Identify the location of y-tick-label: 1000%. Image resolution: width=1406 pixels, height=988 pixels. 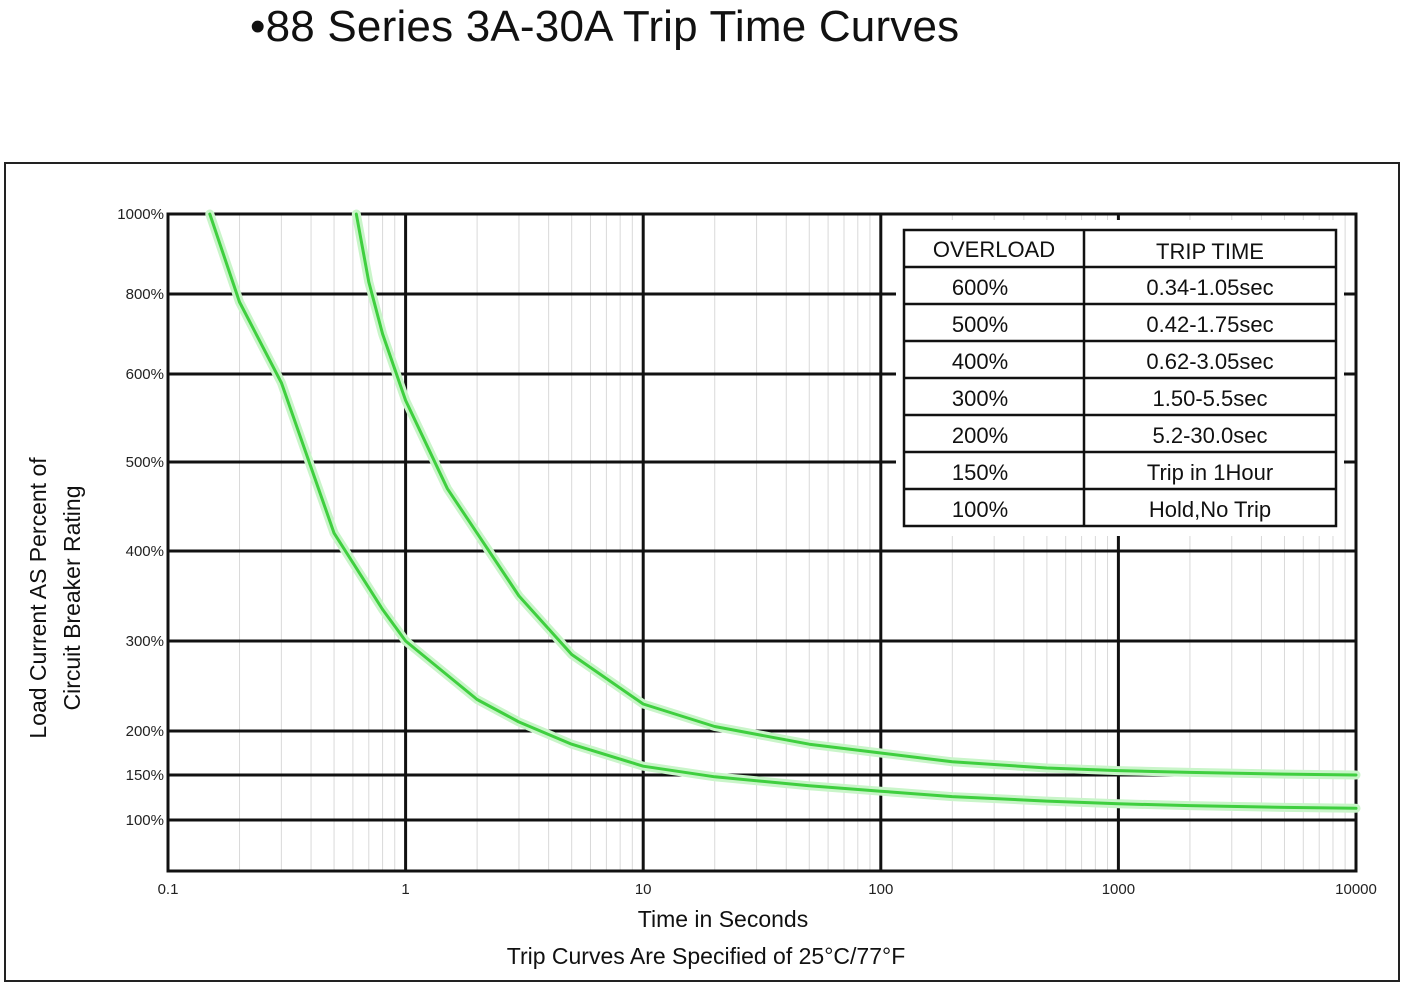
(140, 214).